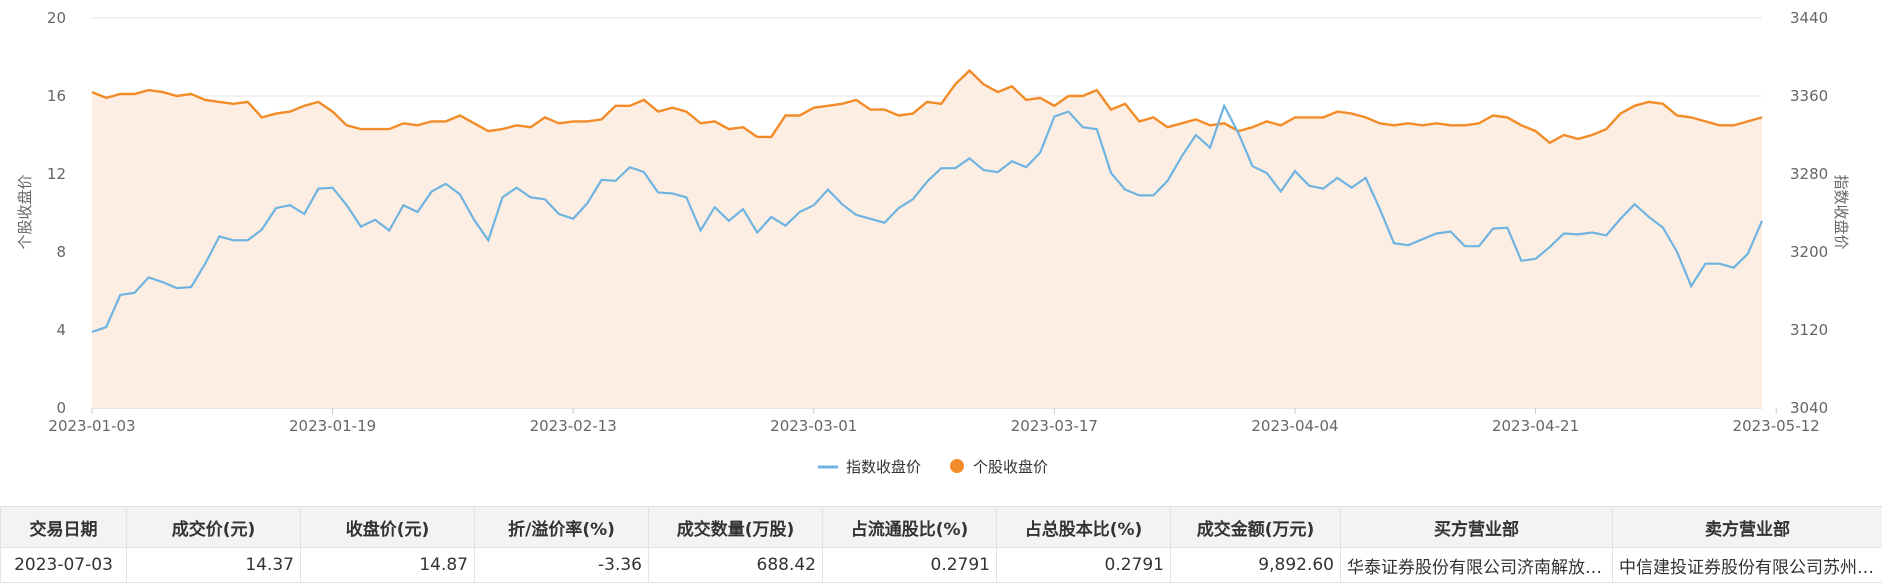  What do you see at coordinates (214, 565) in the screenshot?
I see `cell-trade-price: 14.37` at bounding box center [214, 565].